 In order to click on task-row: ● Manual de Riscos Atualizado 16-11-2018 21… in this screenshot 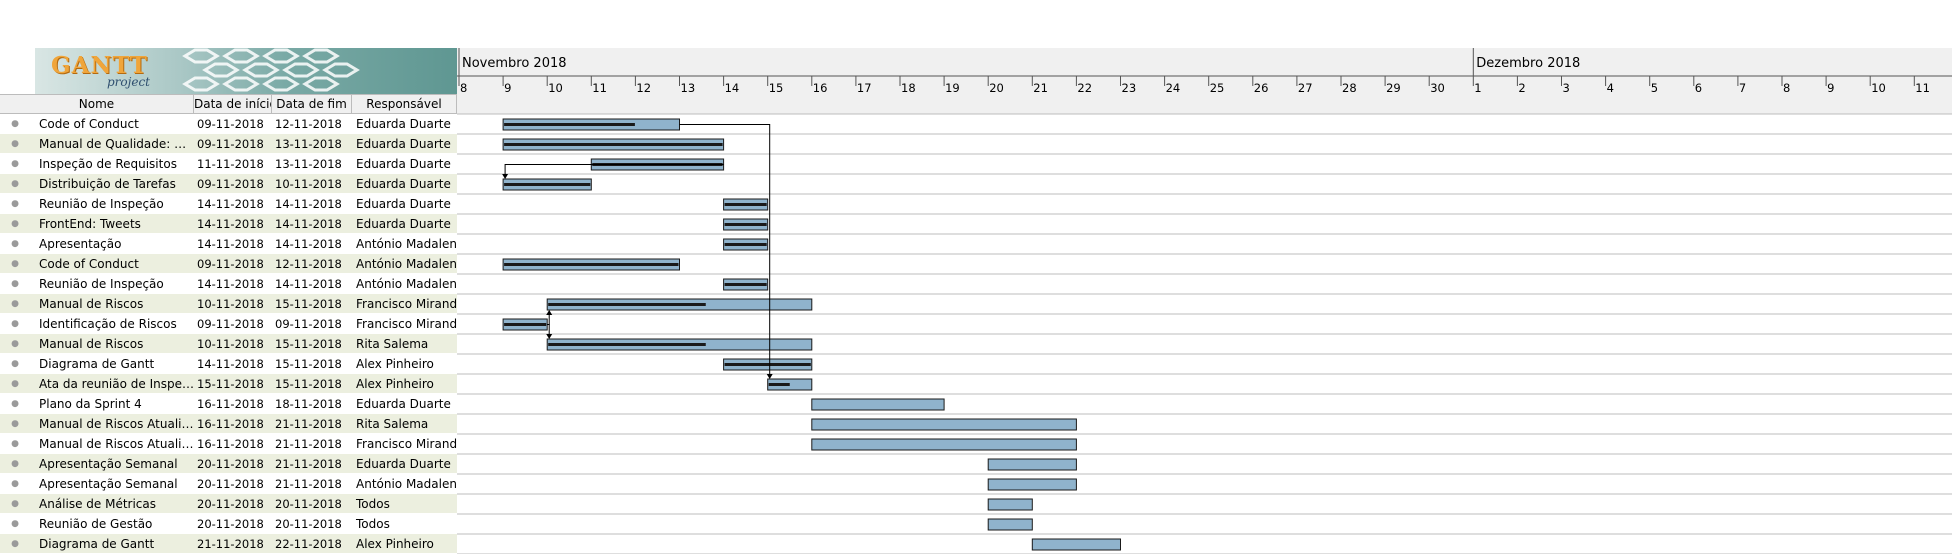, I will do `click(228, 444)`.